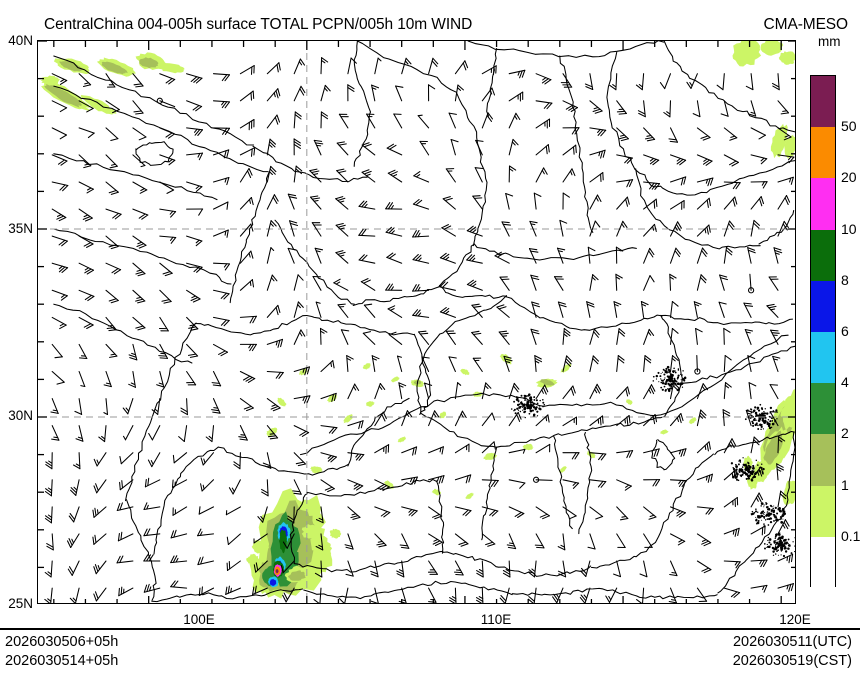 The width and height of the screenshot is (860, 674). Describe the element at coordinates (829, 41) in the screenshot. I see `colorbar-unit-label: mm` at that location.